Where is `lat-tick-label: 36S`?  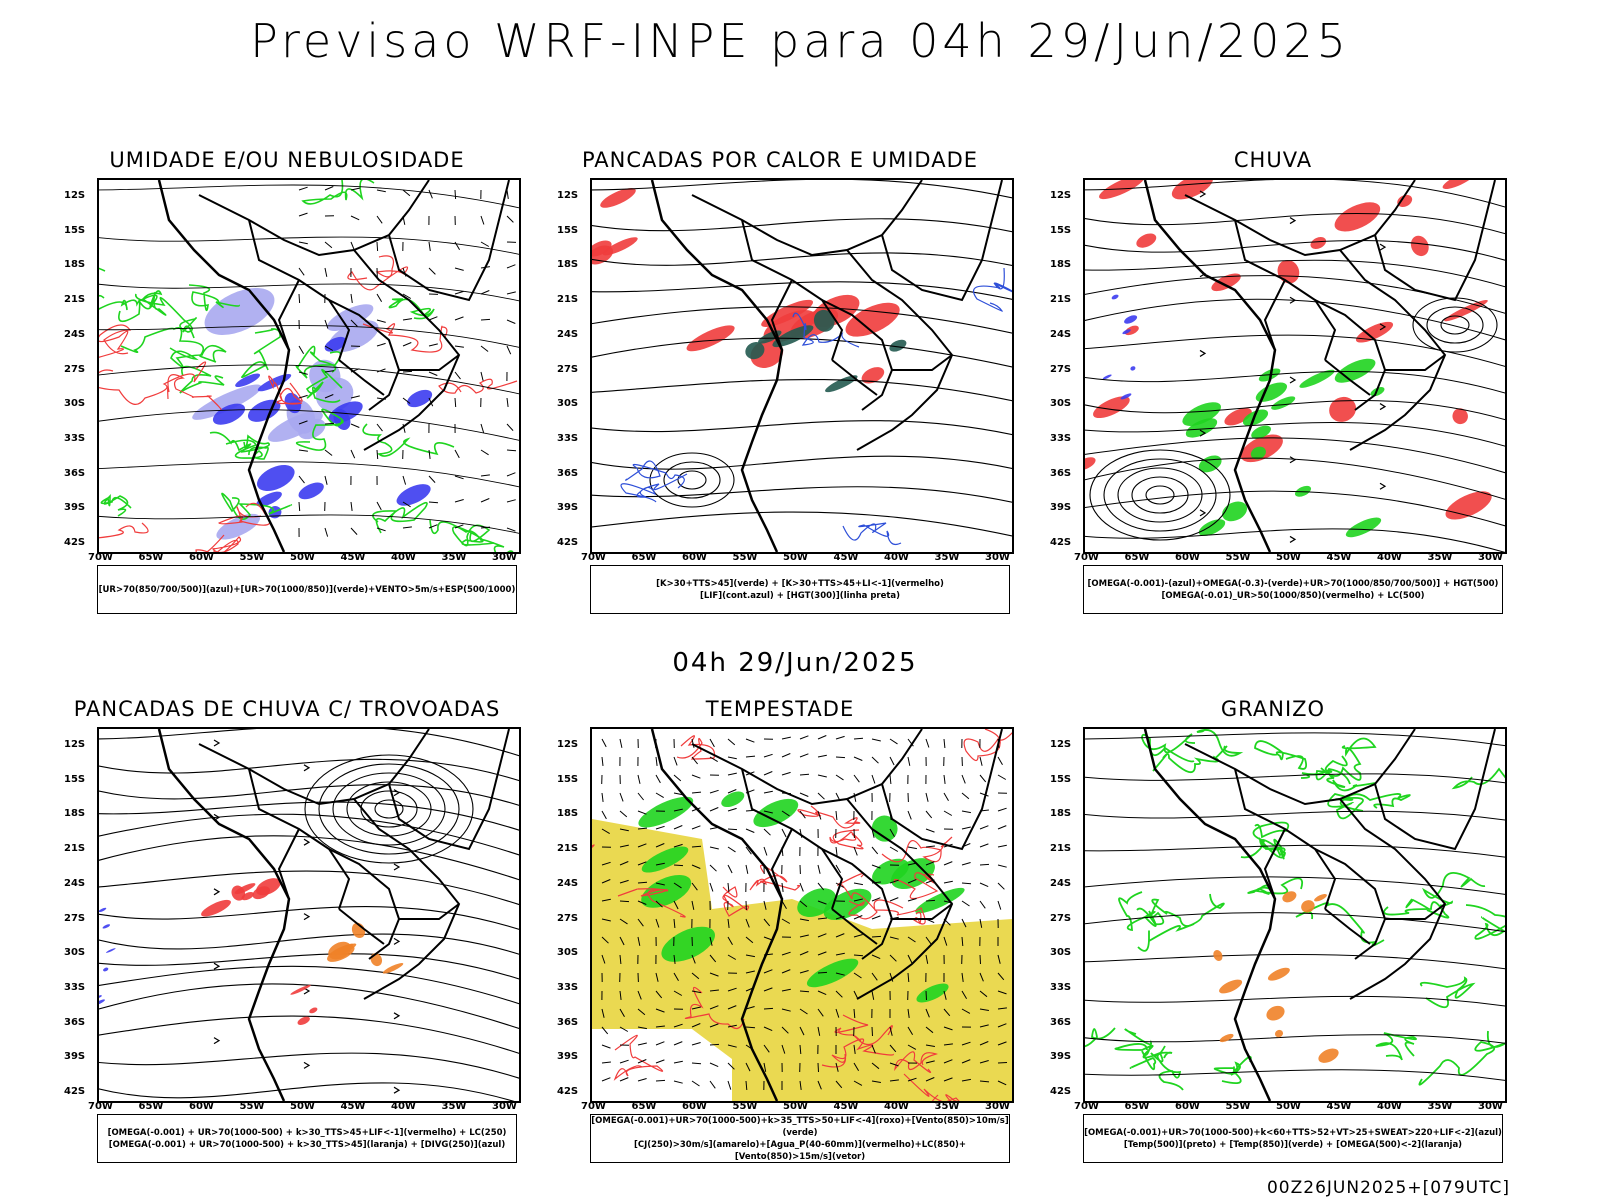 lat-tick-label: 36S is located at coordinates (568, 473).